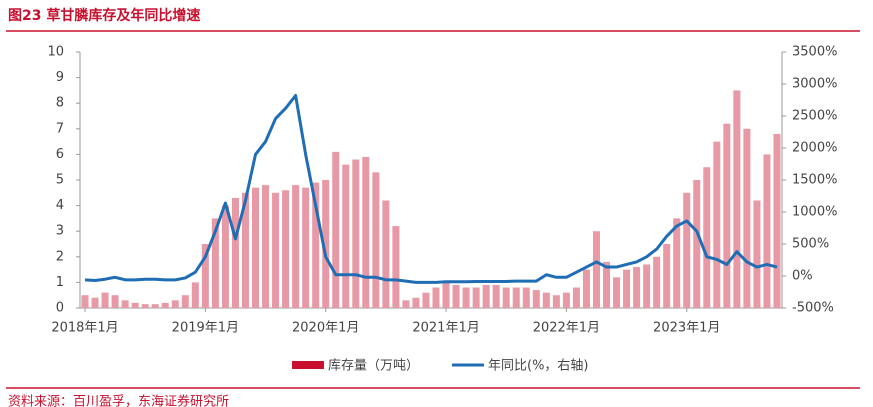 The height and width of the screenshot is (407, 873). What do you see at coordinates (55, 52) in the screenshot?
I see `y-tick-label: 10` at bounding box center [55, 52].